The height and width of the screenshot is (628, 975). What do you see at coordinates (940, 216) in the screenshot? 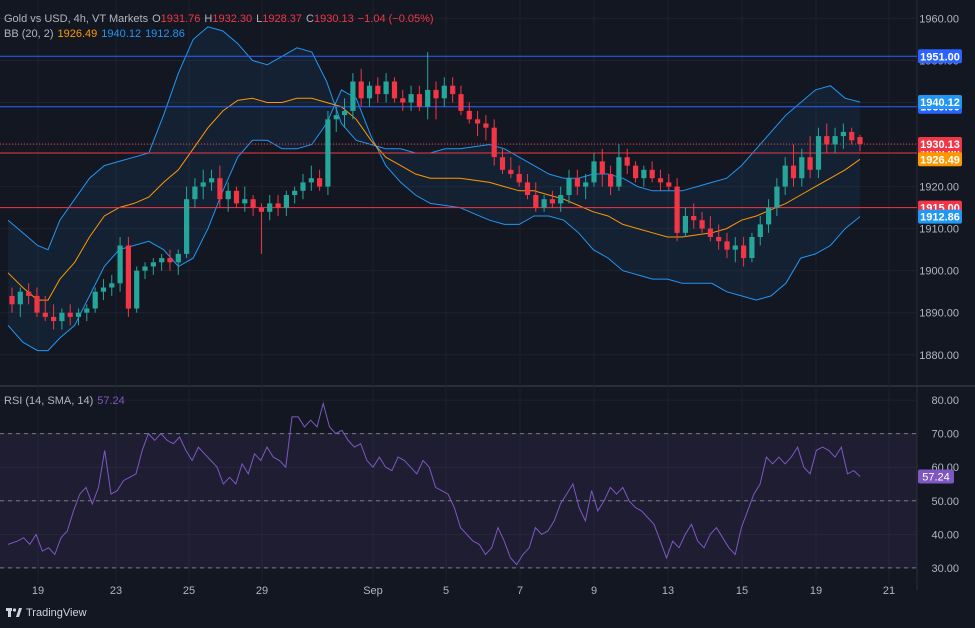
I see `price-badge: 1912.86` at bounding box center [940, 216].